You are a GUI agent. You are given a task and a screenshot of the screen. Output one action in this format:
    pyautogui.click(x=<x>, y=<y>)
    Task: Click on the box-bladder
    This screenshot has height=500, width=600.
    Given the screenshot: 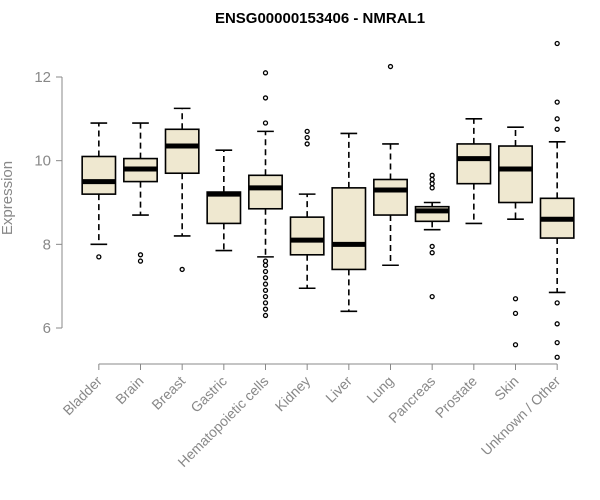 What is the action you would take?
    pyautogui.click(x=99, y=191)
    